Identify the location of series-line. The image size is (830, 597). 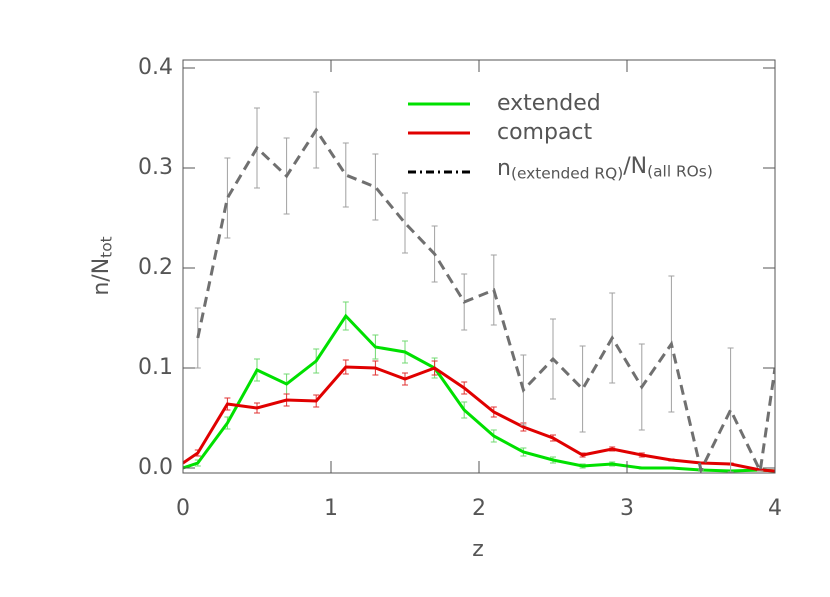
(479, 419).